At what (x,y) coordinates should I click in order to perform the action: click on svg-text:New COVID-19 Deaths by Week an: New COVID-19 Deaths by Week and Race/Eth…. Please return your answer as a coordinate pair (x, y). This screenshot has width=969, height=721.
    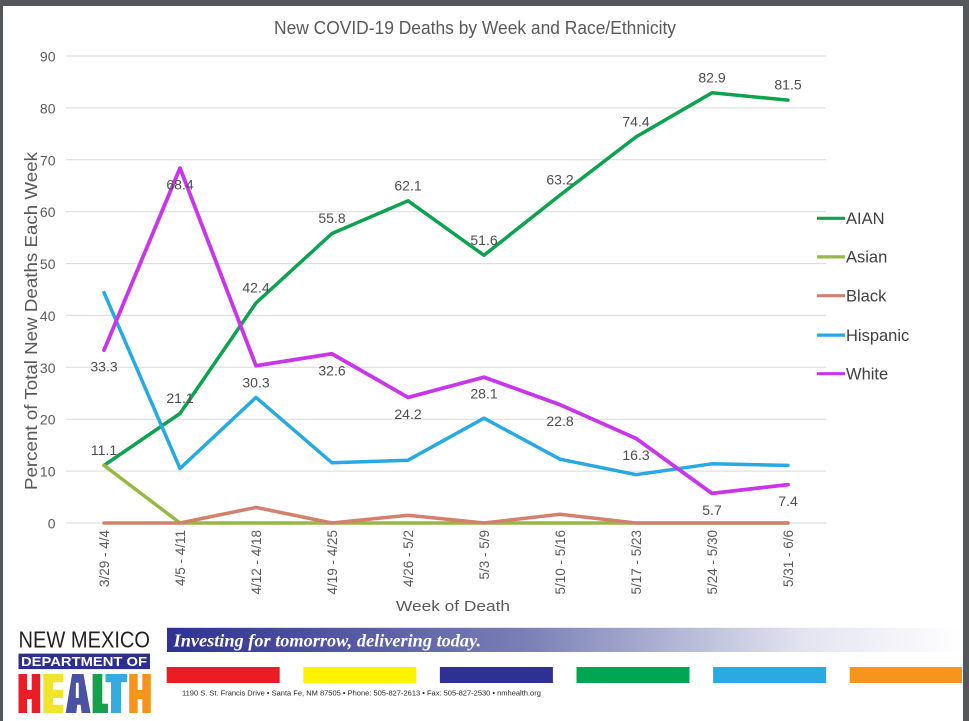
    Looking at the image, I should click on (475, 27).